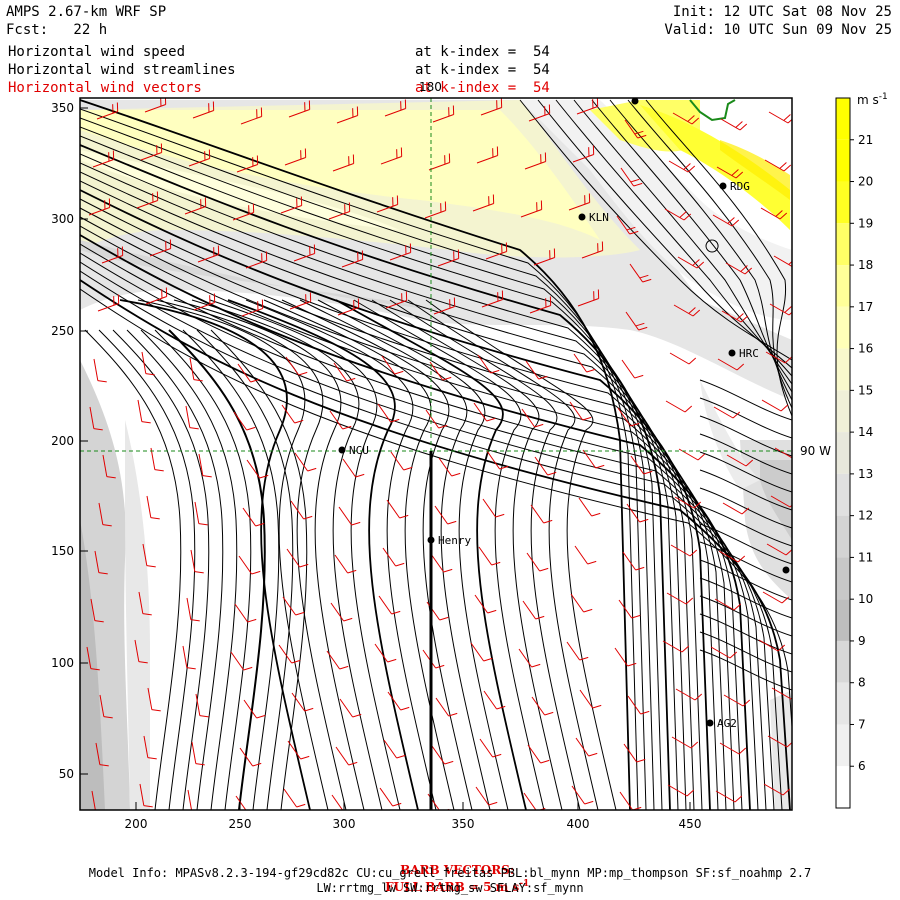  I want to click on colorbar-level-label: 7, so click(862, 724).